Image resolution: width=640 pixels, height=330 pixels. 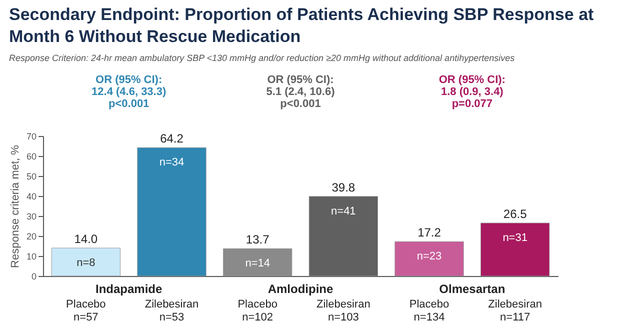 What do you see at coordinates (515, 311) in the screenshot?
I see `x-tick-label: Zilebesiran n=117` at bounding box center [515, 311].